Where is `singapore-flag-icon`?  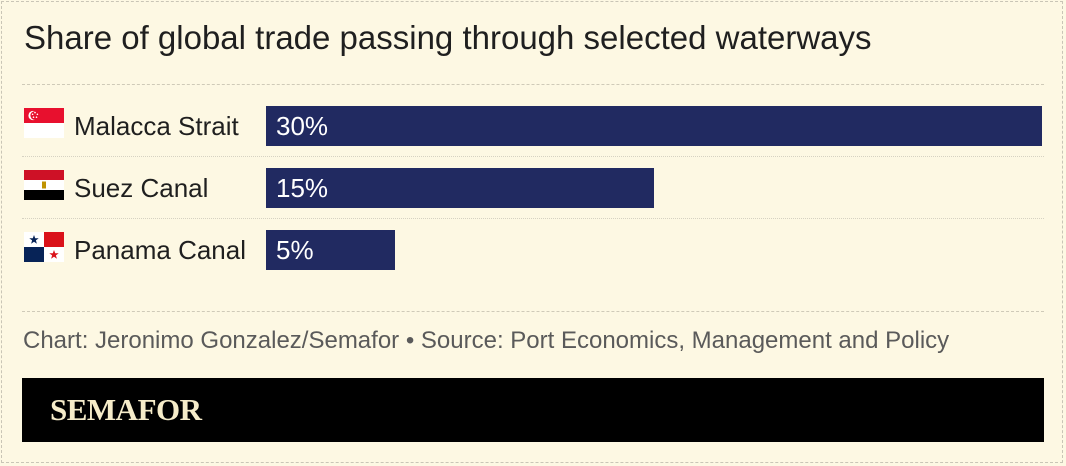
singapore-flag-icon is located at coordinates (44, 123).